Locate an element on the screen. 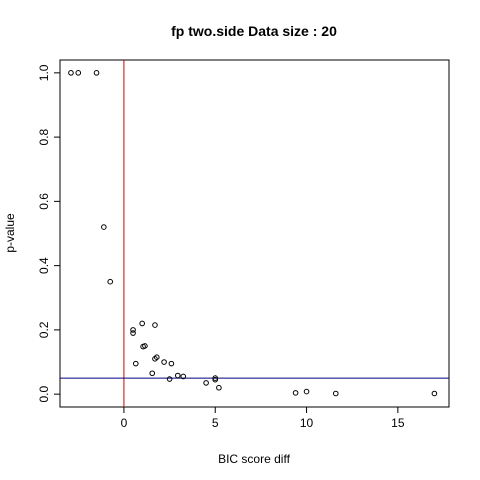 The width and height of the screenshot is (480, 480). x-tick-label: 0 is located at coordinates (124, 423).